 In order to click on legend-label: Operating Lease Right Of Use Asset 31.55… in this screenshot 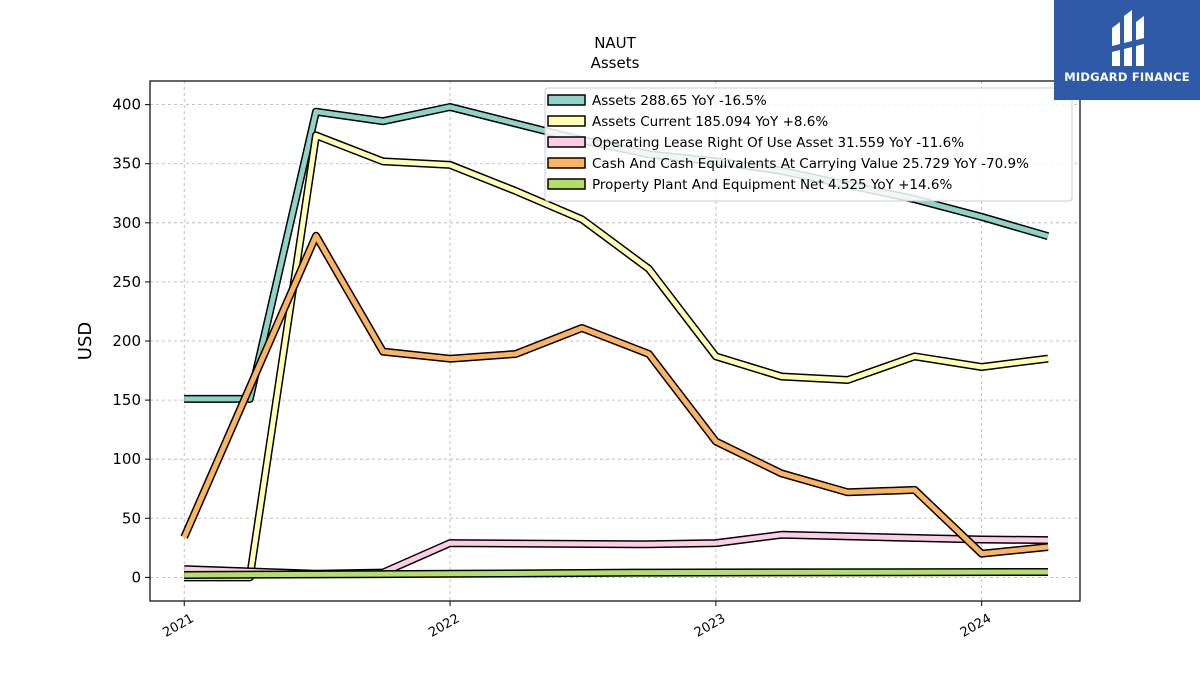, I will do `click(778, 143)`.